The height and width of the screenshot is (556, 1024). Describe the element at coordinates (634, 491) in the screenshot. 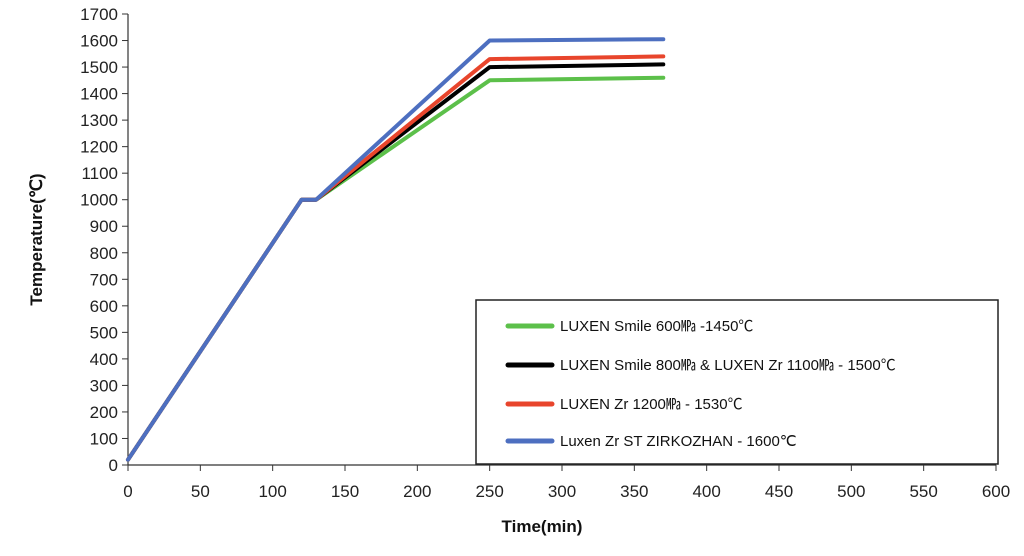

I see `x-tick-label: 350` at that location.